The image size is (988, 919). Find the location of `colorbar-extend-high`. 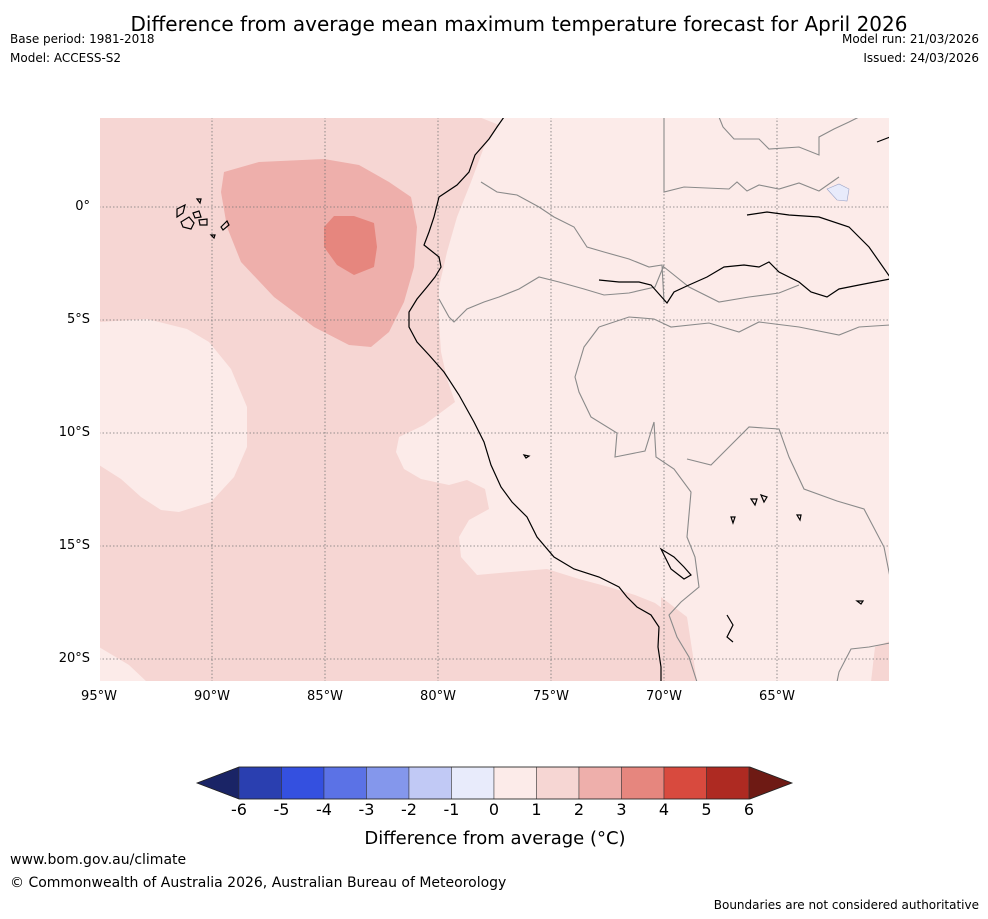

colorbar-extend-high is located at coordinates (770, 783).